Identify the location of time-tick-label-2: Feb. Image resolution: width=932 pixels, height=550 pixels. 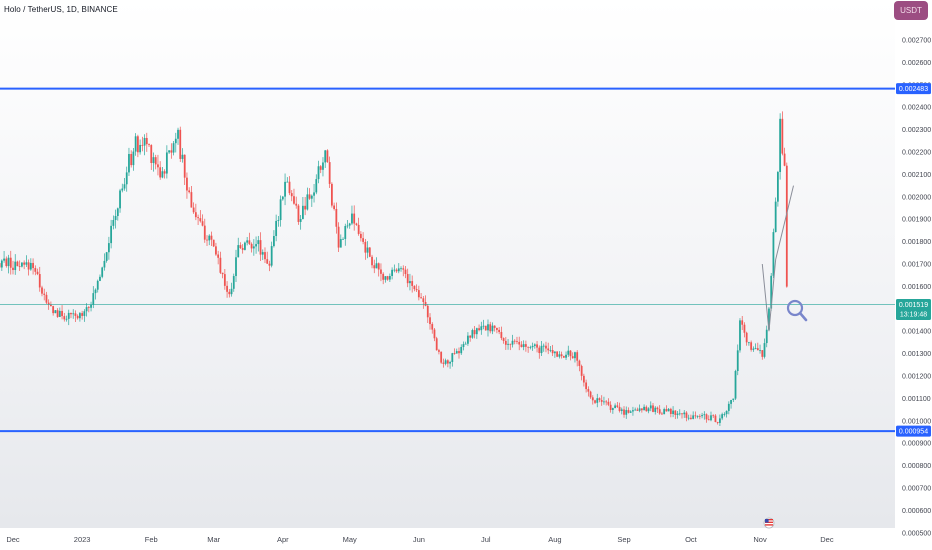
(151, 539).